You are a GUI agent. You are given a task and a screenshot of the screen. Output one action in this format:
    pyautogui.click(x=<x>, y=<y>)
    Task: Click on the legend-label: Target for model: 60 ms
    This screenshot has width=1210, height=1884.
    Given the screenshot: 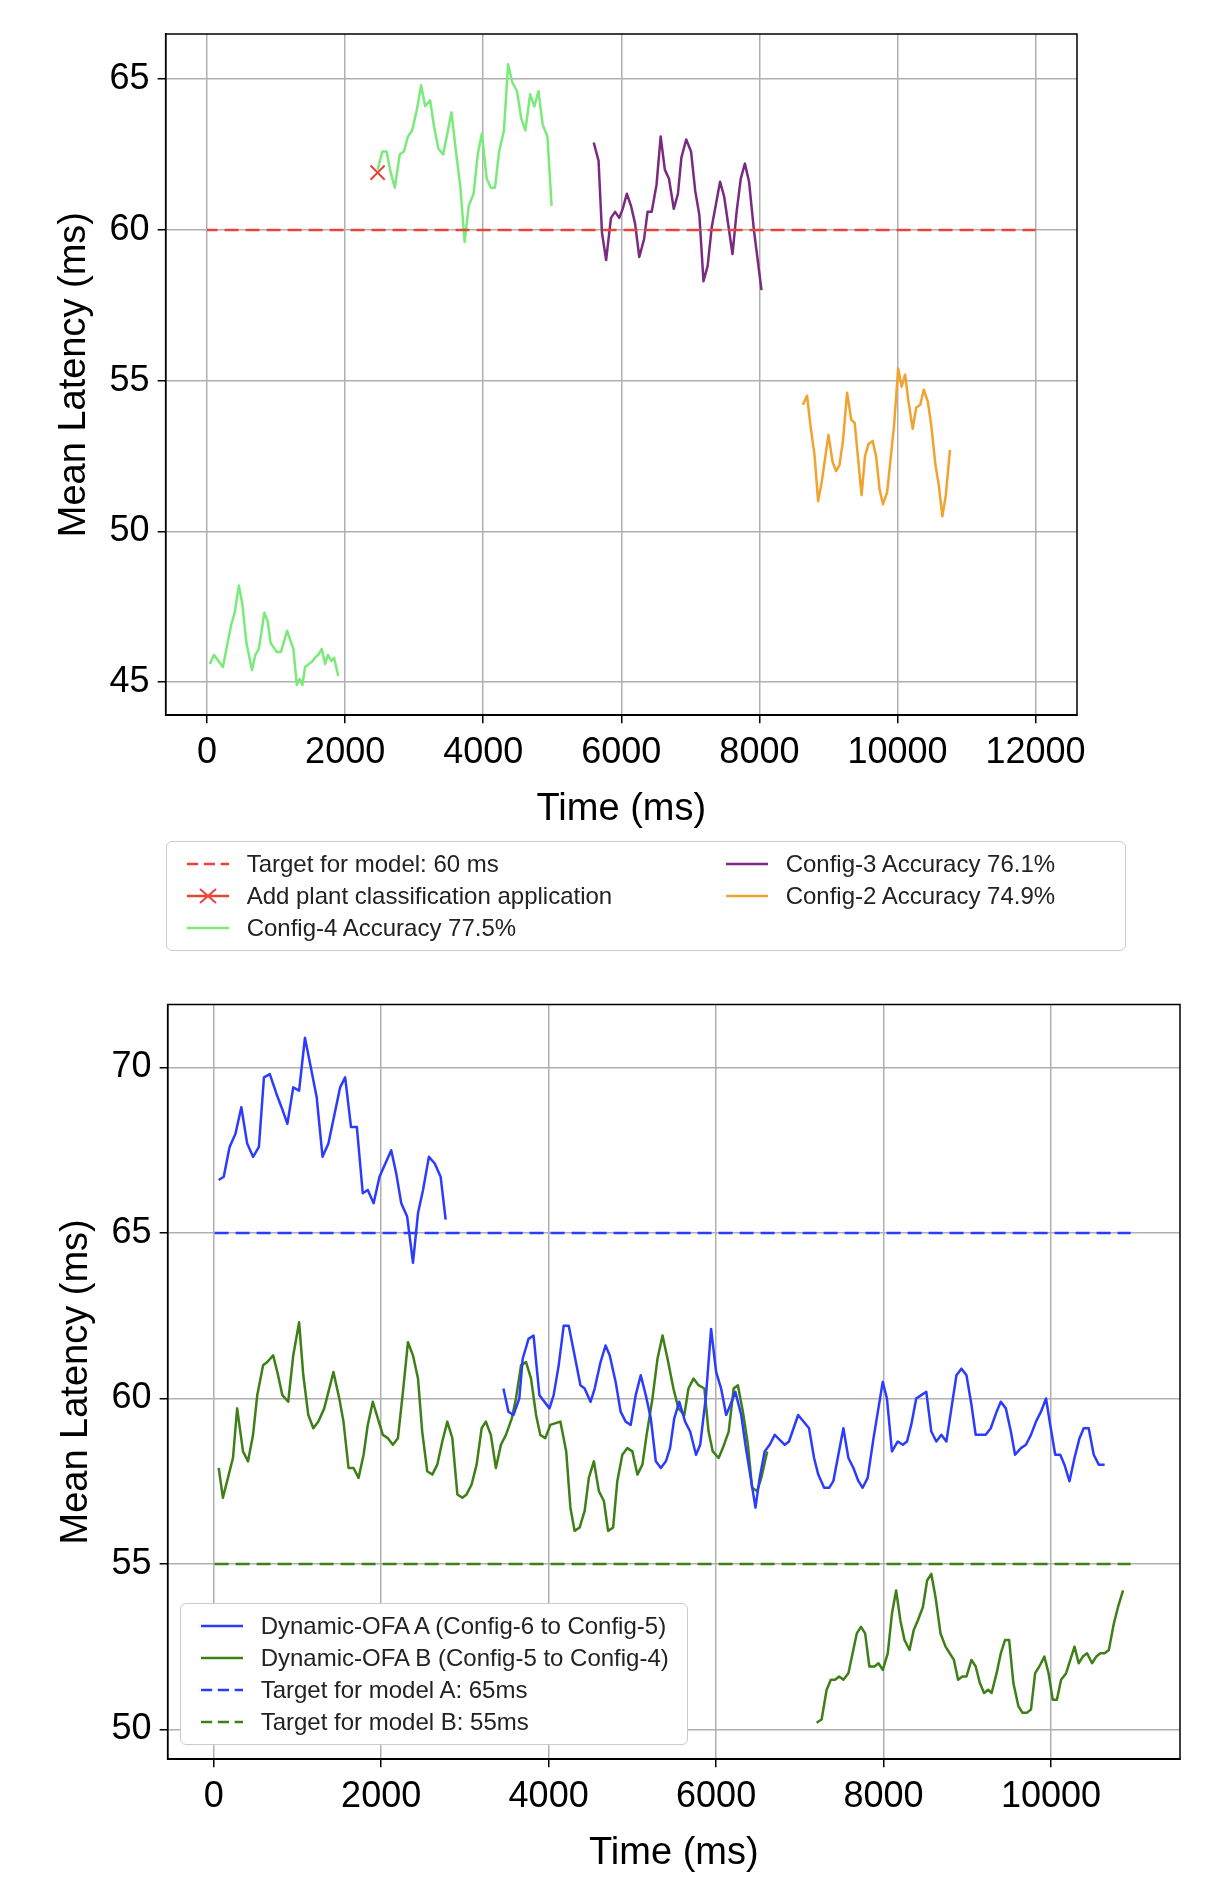 What is the action you would take?
    pyautogui.click(x=372, y=864)
    